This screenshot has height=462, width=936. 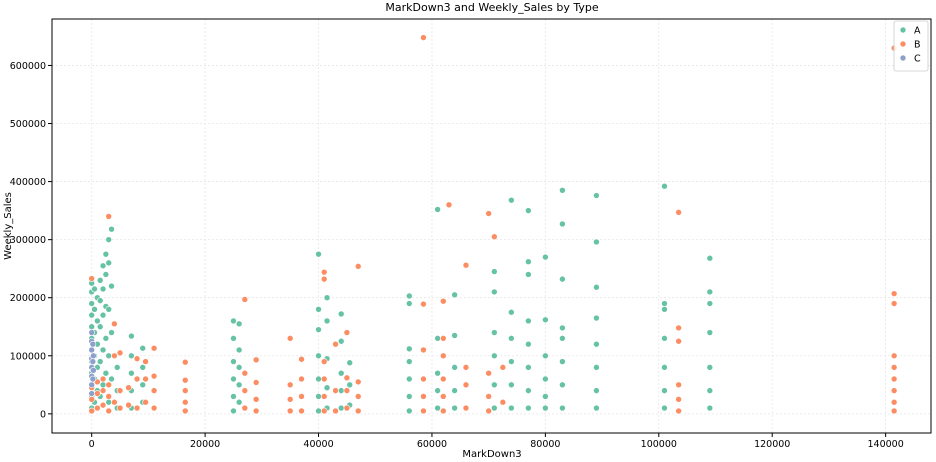 What do you see at coordinates (318, 444) in the screenshot?
I see `x-tick-label: 40000` at bounding box center [318, 444].